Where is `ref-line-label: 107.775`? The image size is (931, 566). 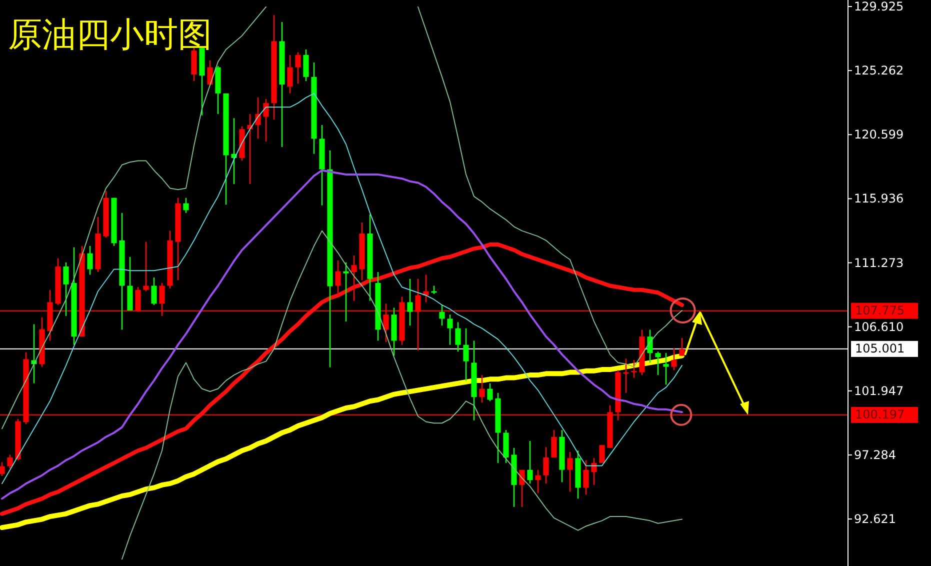 ref-line-label: 107.775 is located at coordinates (880, 311).